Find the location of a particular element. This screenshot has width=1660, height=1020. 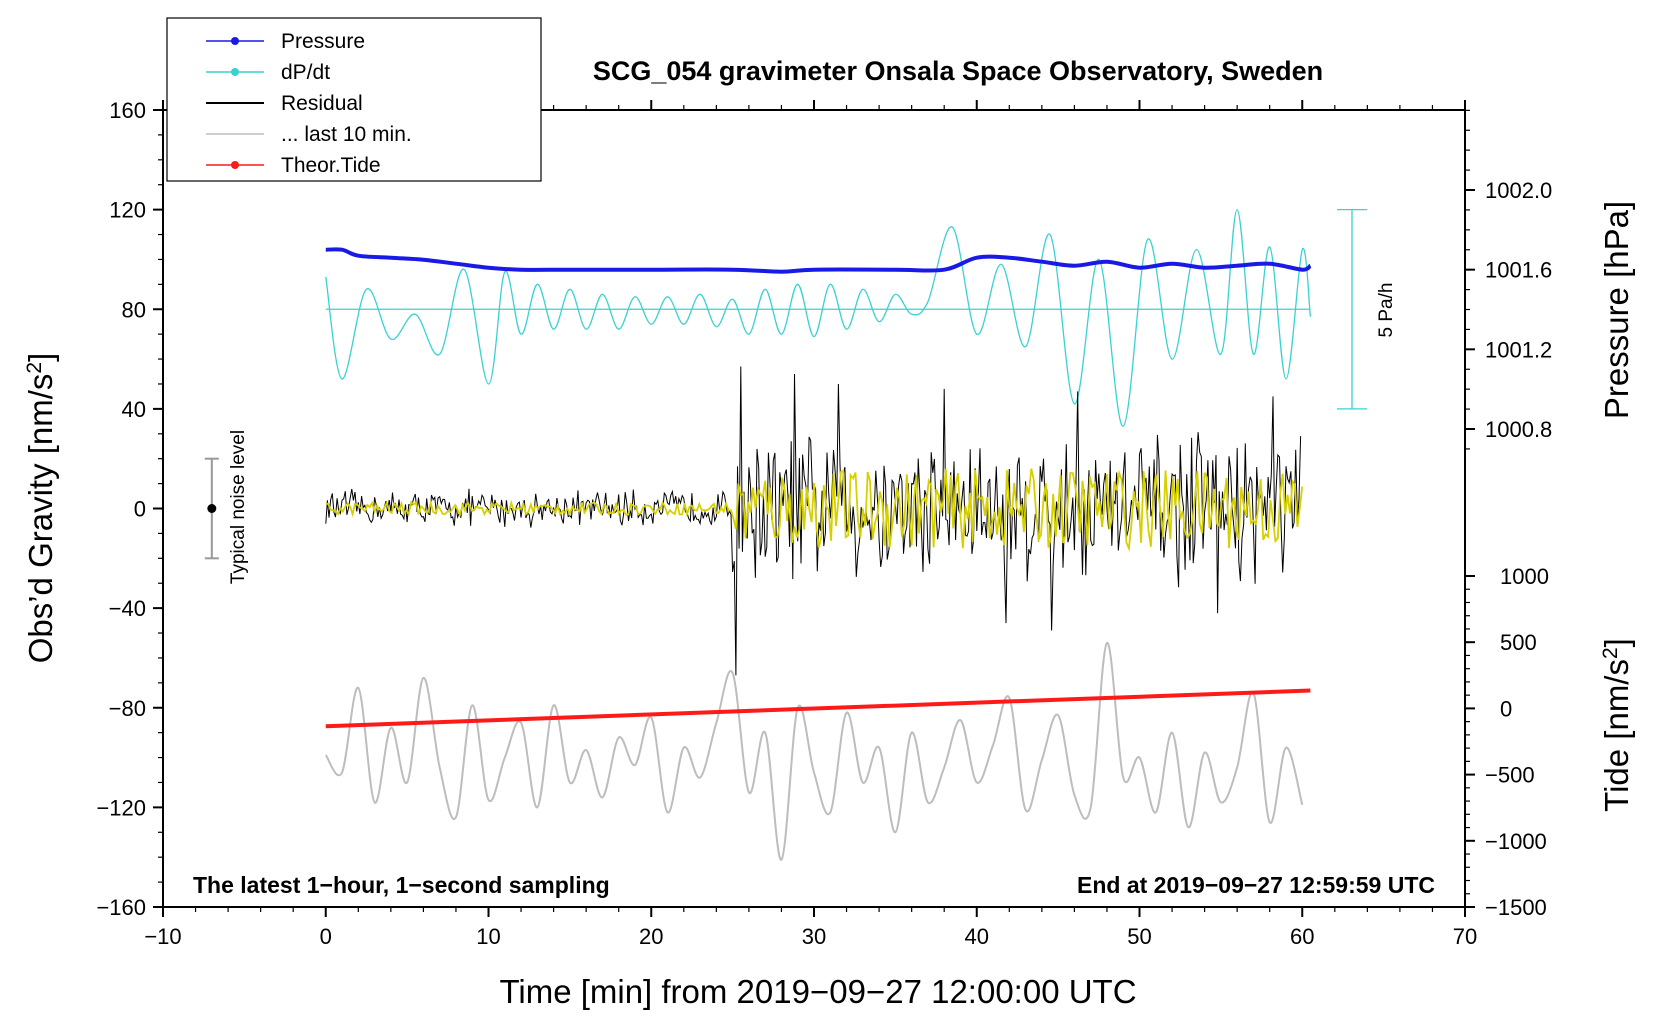

y-axis-label-tide: Tide [nm/s2] is located at coordinates (1616, 725).